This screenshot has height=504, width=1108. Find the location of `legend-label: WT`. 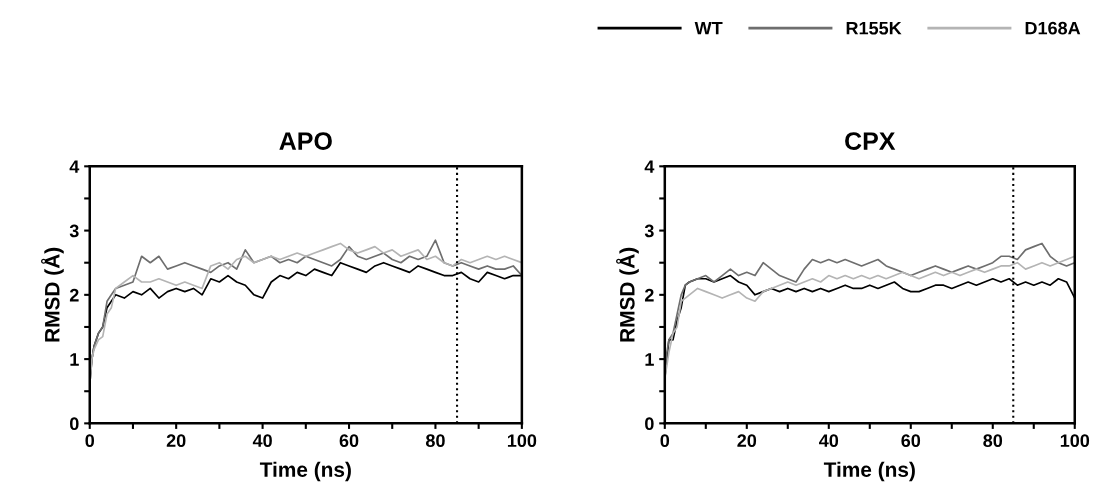

legend-label: WT is located at coordinates (708, 28).